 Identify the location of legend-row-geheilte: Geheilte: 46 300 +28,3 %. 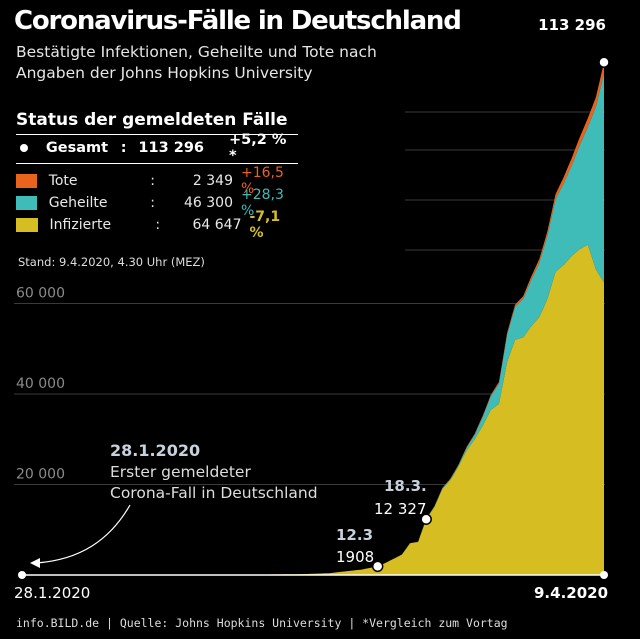
(157, 203).